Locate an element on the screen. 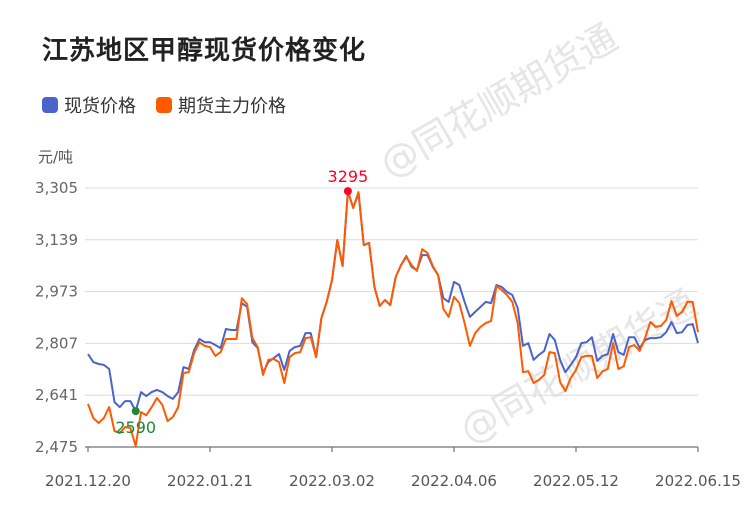 The height and width of the screenshot is (510, 750). x-tick-label: 2022.03.02 is located at coordinates (332, 481).